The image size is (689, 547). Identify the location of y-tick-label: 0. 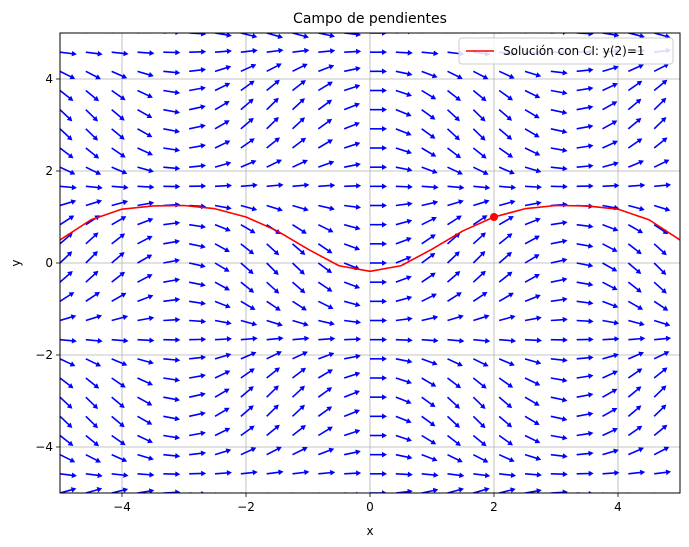
(49, 263).